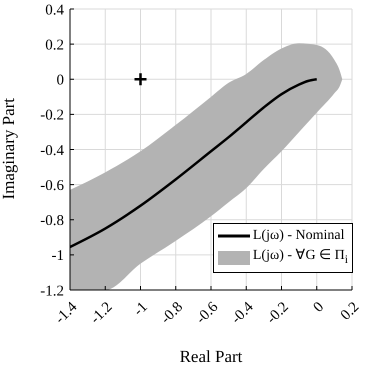 This screenshot has width=369, height=365. I want to click on x-tick-label: 0.2, so click(350, 311).